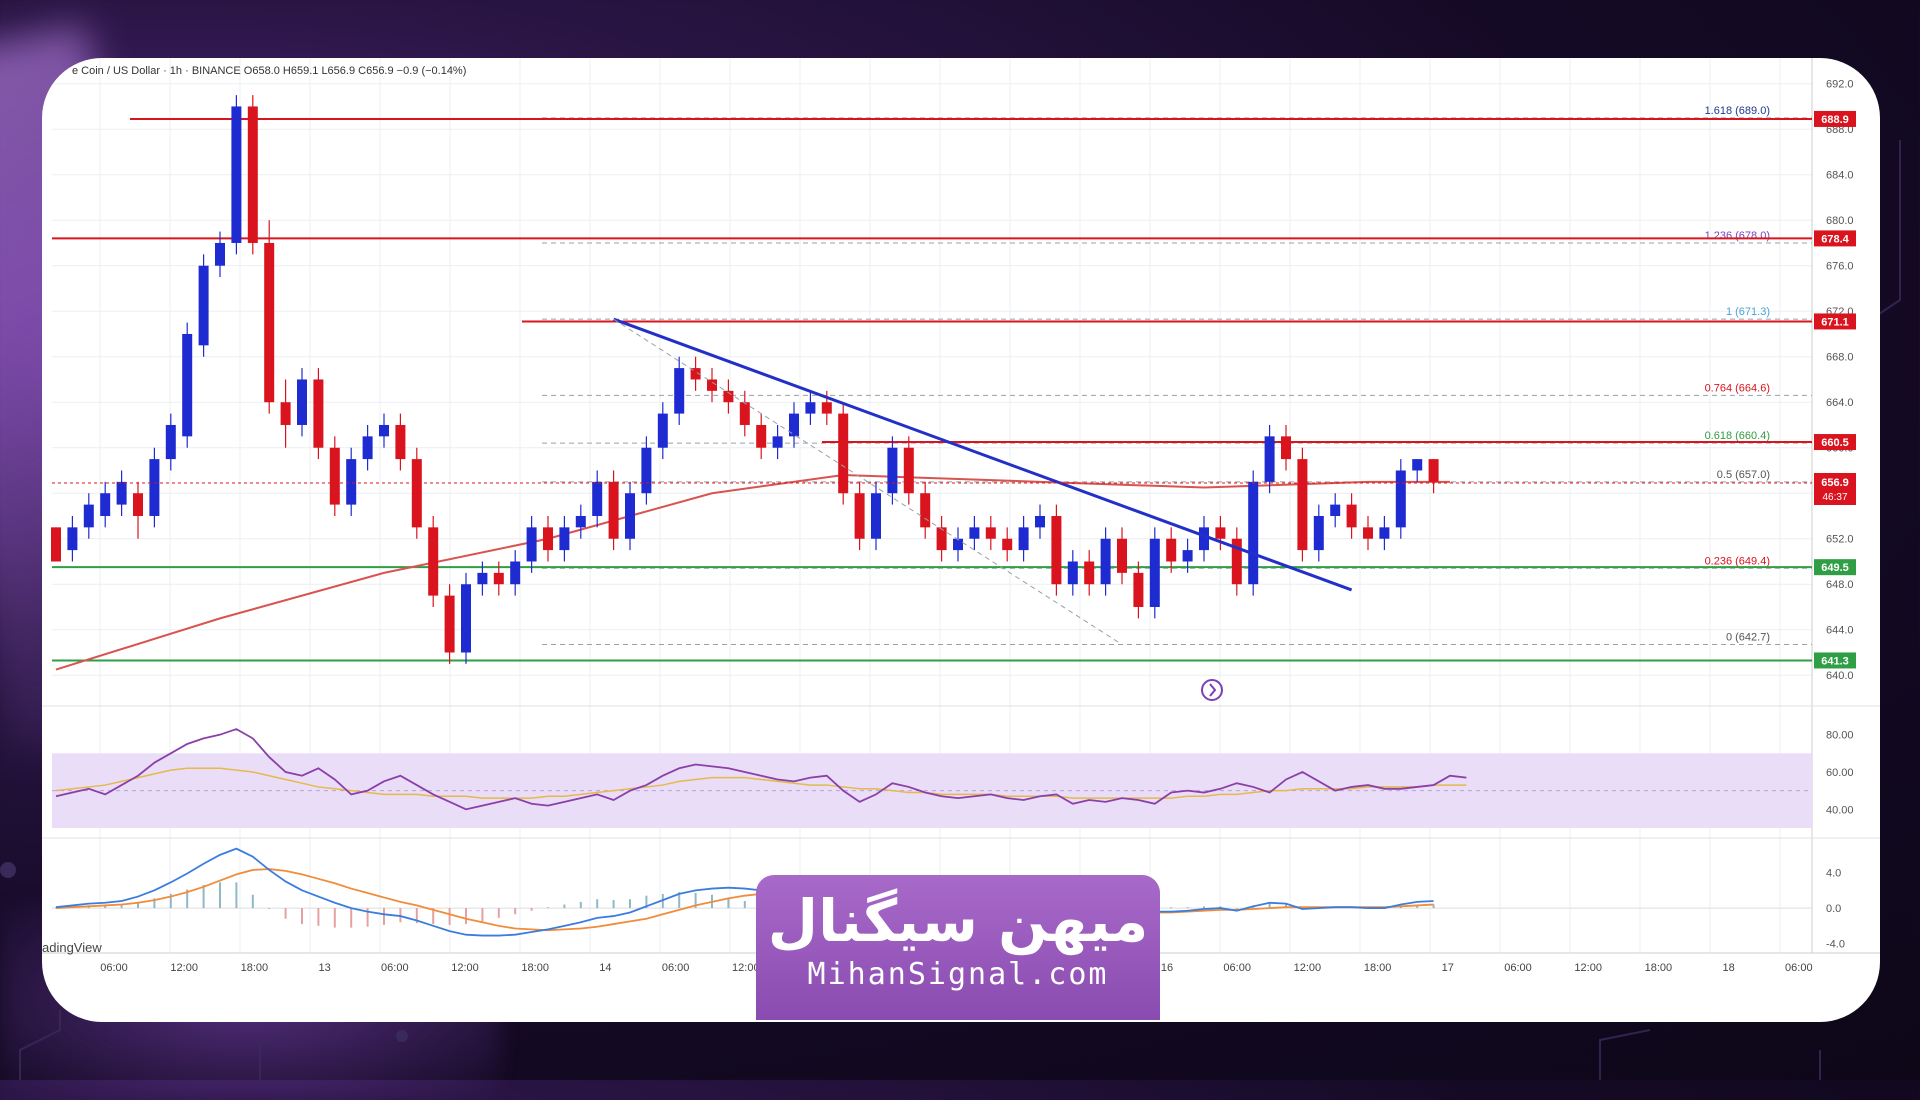 This screenshot has width=1920, height=1100. What do you see at coordinates (744, 900) in the screenshot?
I see `macd-signal-line` at bounding box center [744, 900].